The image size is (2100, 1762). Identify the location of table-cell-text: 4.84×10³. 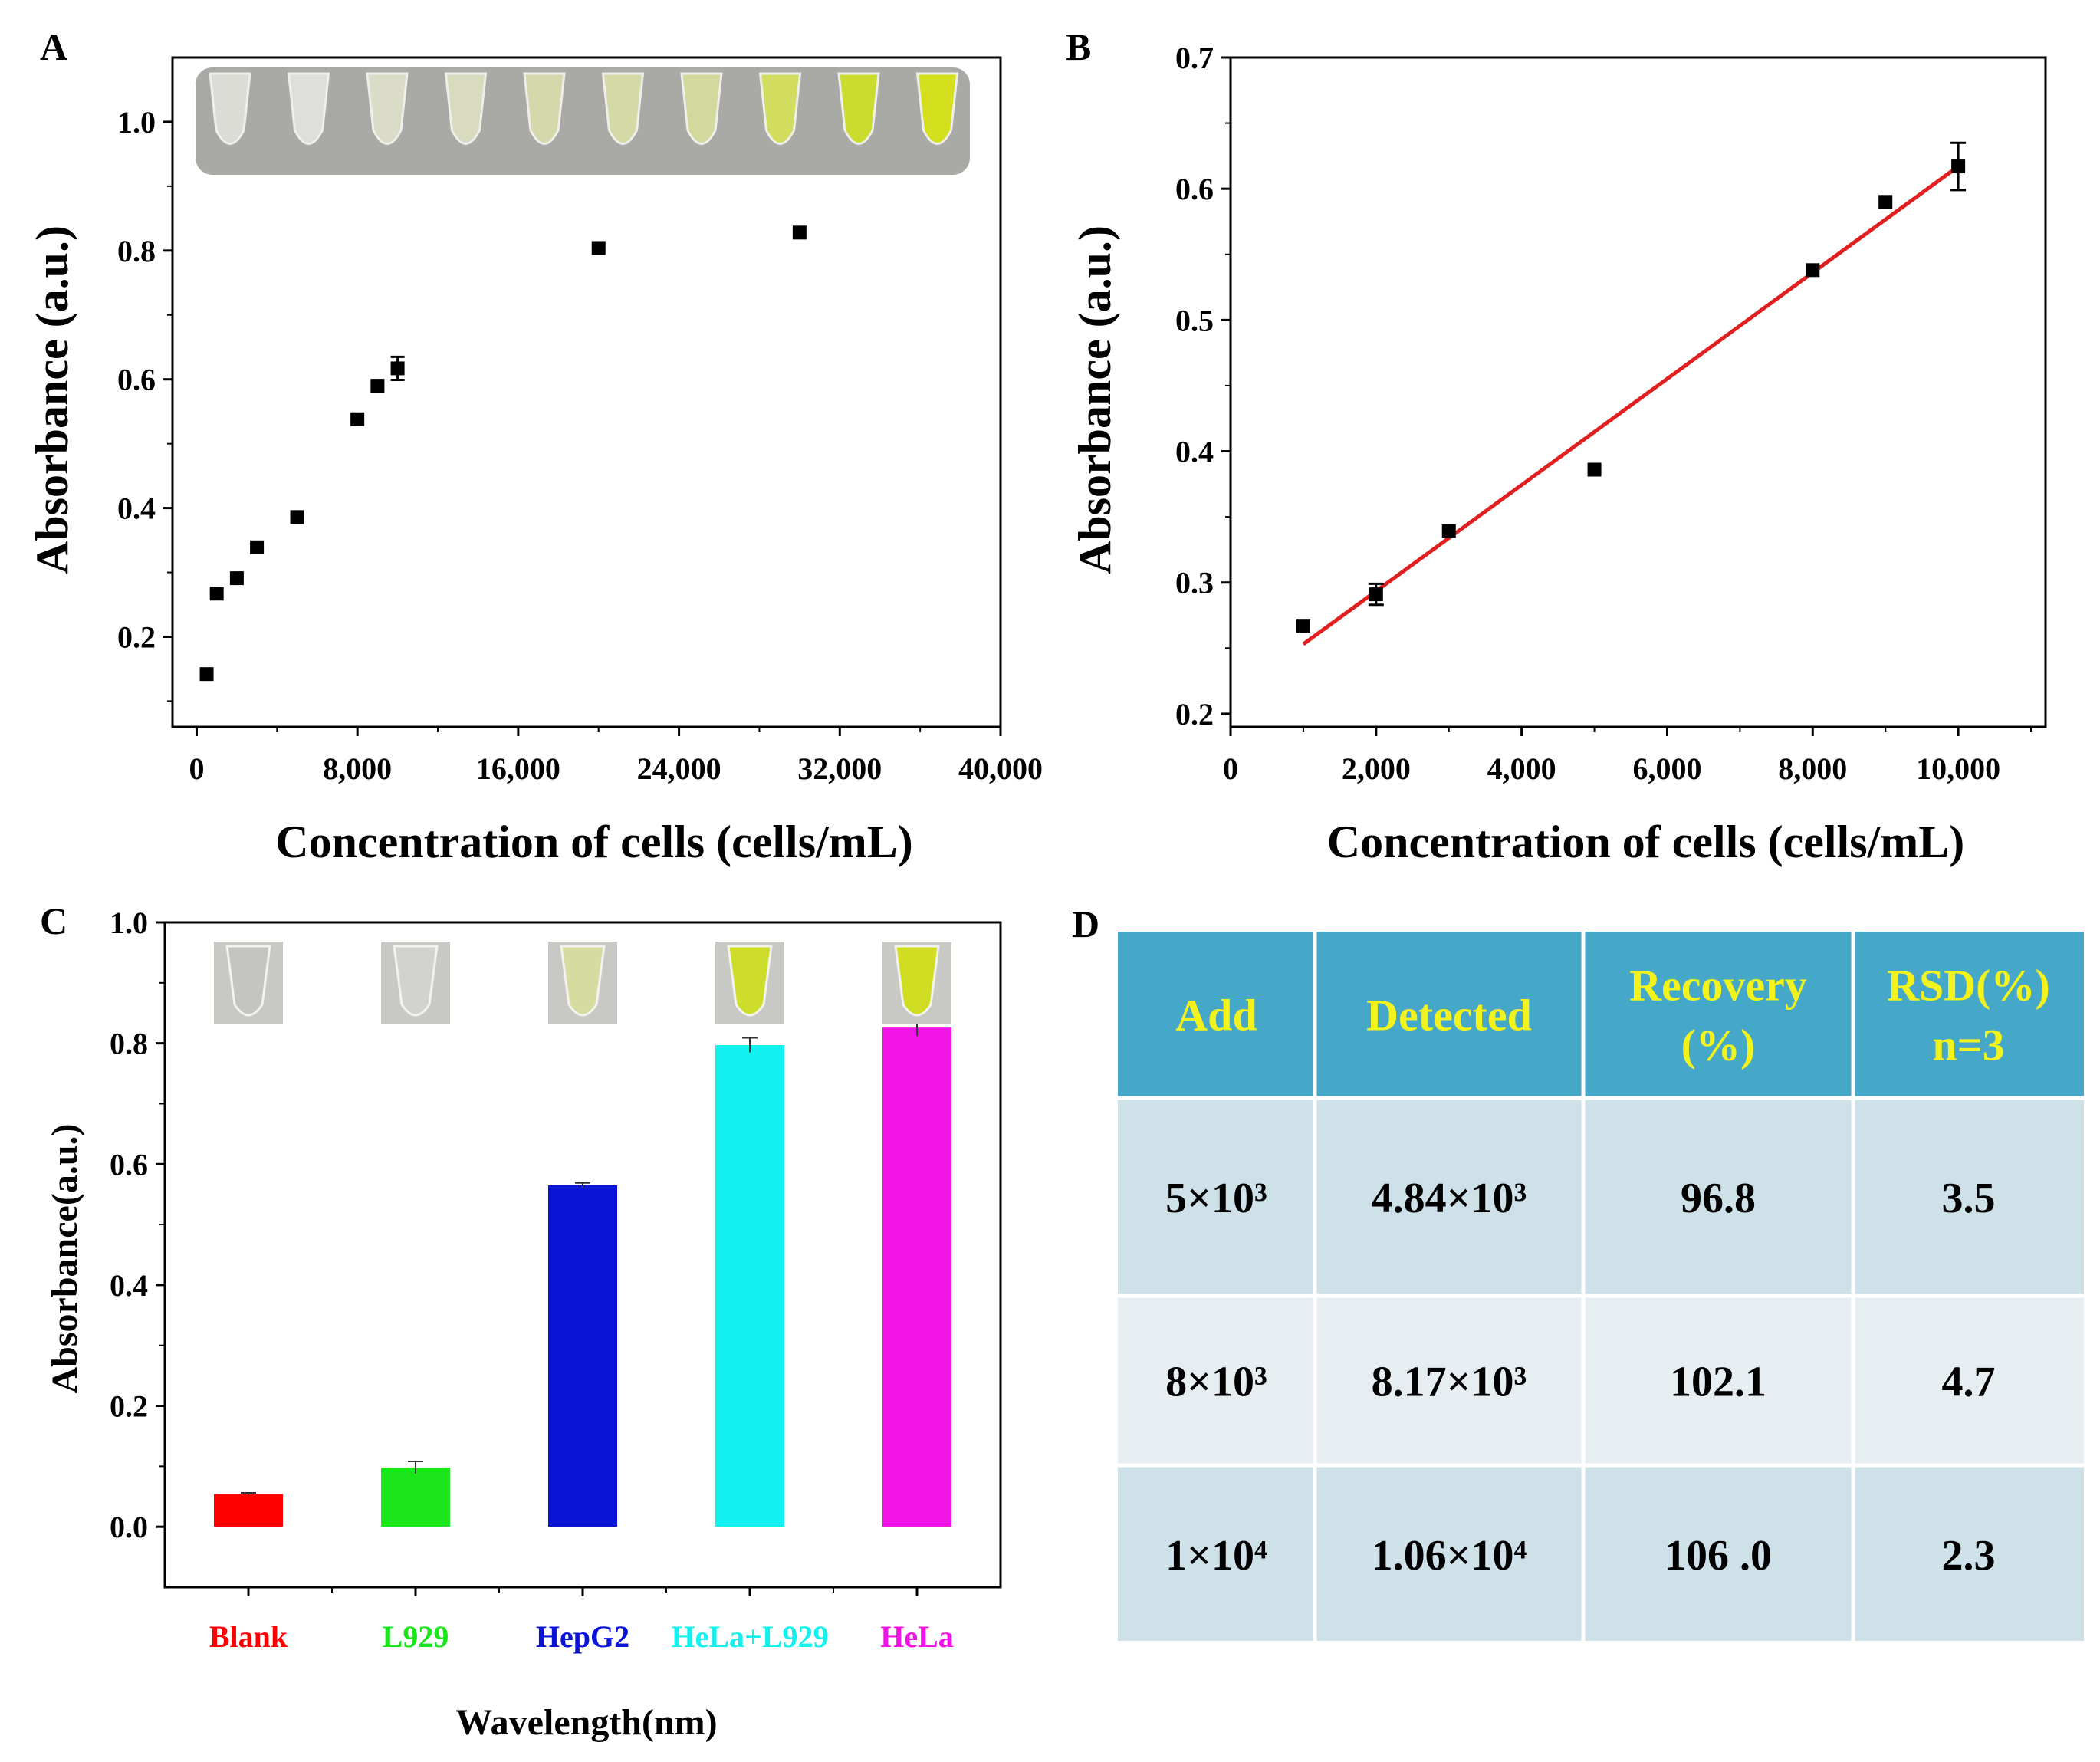
(1449, 1199).